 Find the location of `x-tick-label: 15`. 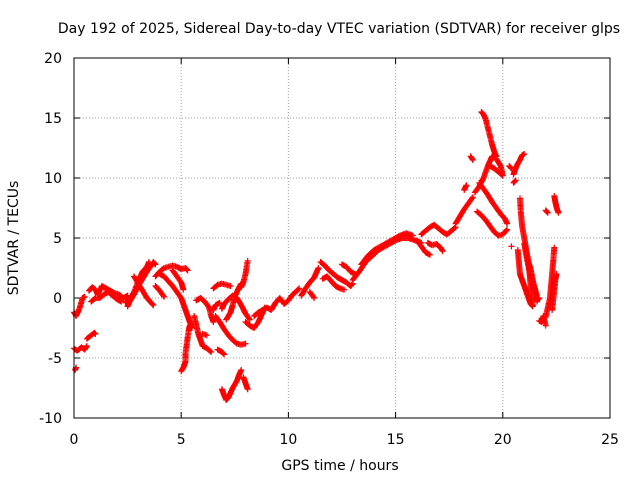

x-tick-label: 15 is located at coordinates (396, 440).